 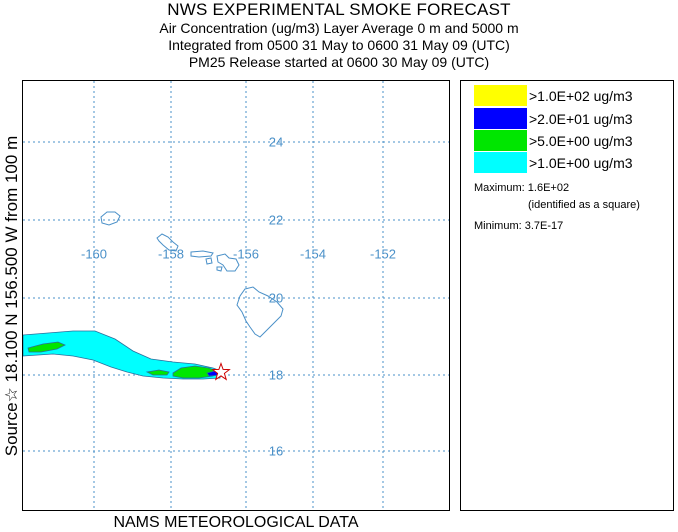 I want to click on lon-label--158: -158, so click(x=171, y=254).